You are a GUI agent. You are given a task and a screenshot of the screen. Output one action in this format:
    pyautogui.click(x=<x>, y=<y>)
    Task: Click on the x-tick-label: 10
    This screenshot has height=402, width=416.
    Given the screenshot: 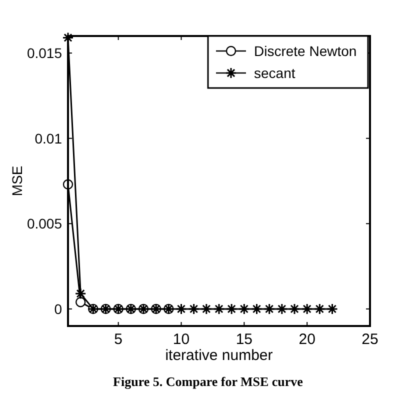 What is the action you would take?
    pyautogui.click(x=181, y=339)
    